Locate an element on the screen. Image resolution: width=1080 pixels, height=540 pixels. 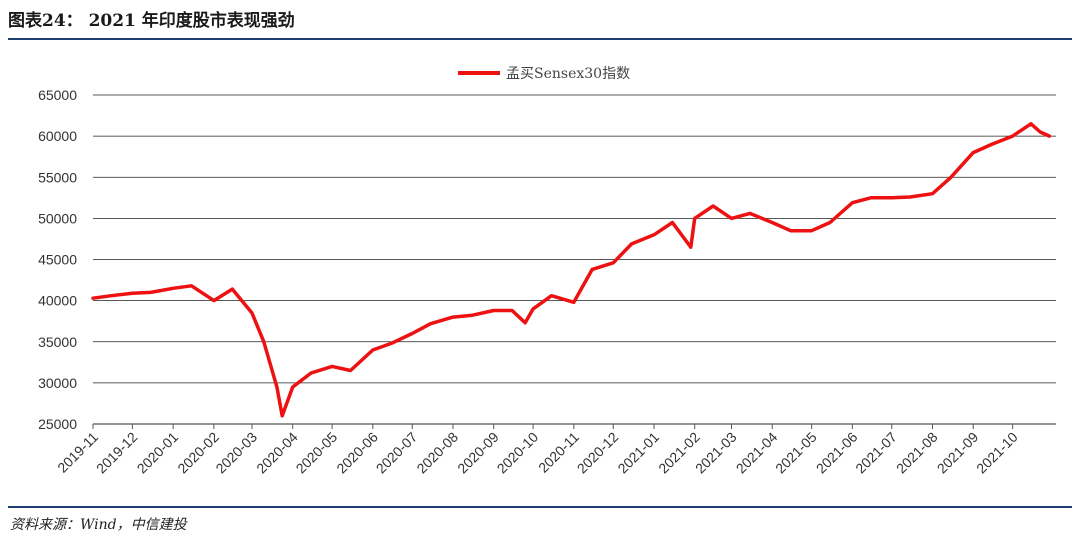
x-tick-label: 2020-01 is located at coordinates (158, 453).